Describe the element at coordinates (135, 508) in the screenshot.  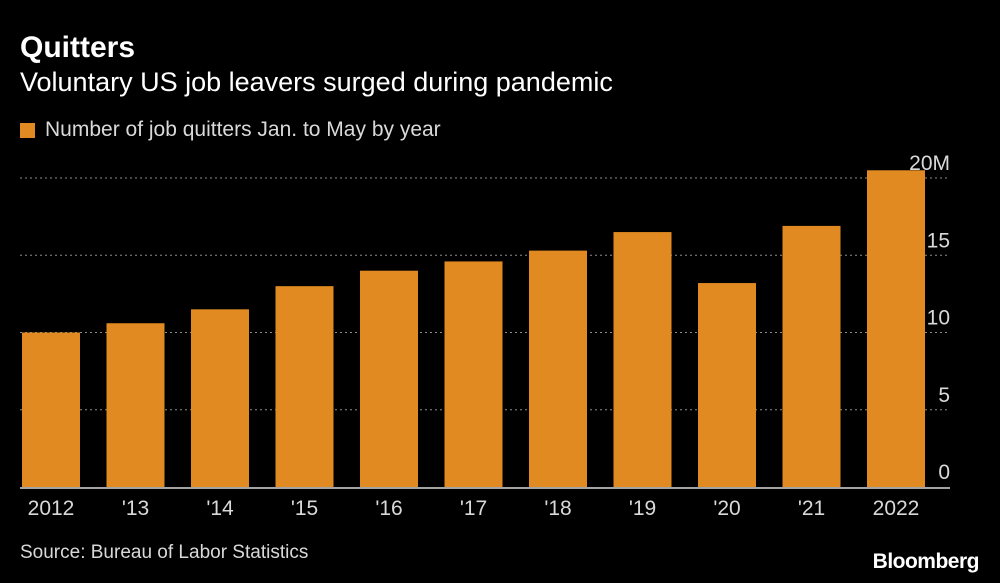
I see `x-tick-label: '13` at that location.